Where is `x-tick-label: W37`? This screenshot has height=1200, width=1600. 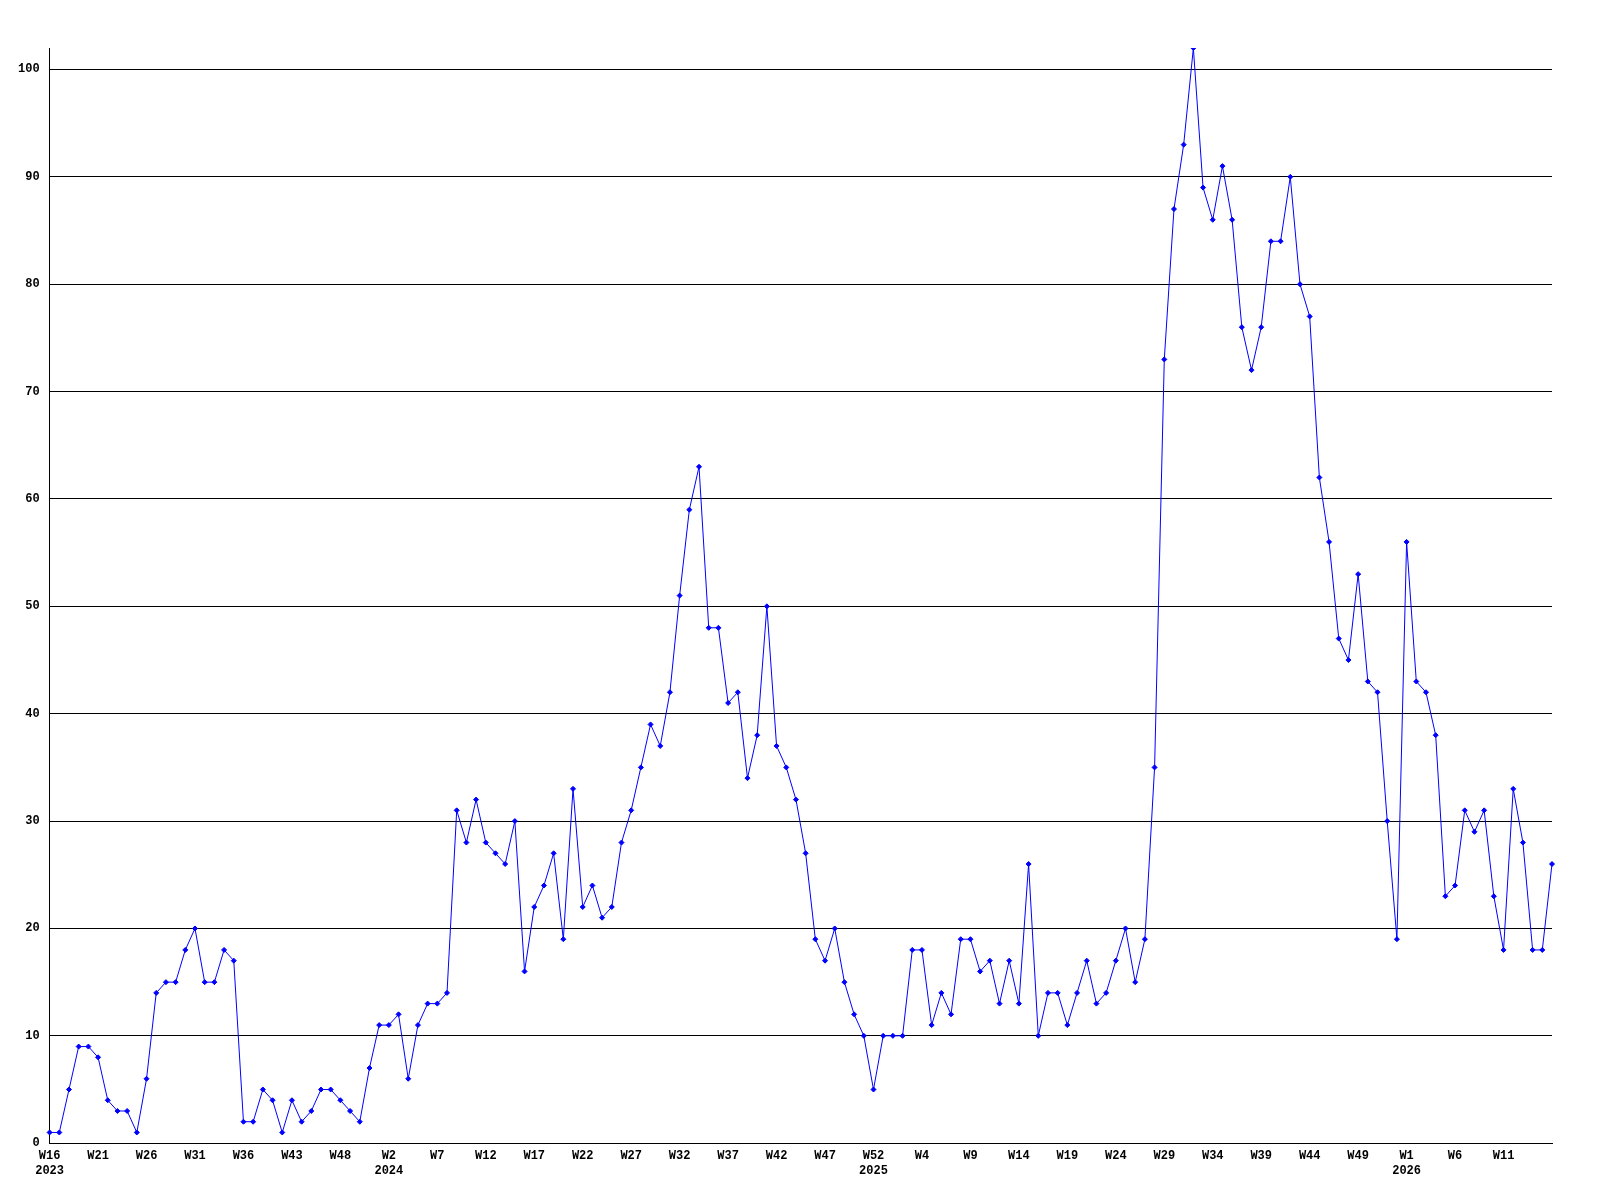
x-tick-label: W37 is located at coordinates (728, 1156).